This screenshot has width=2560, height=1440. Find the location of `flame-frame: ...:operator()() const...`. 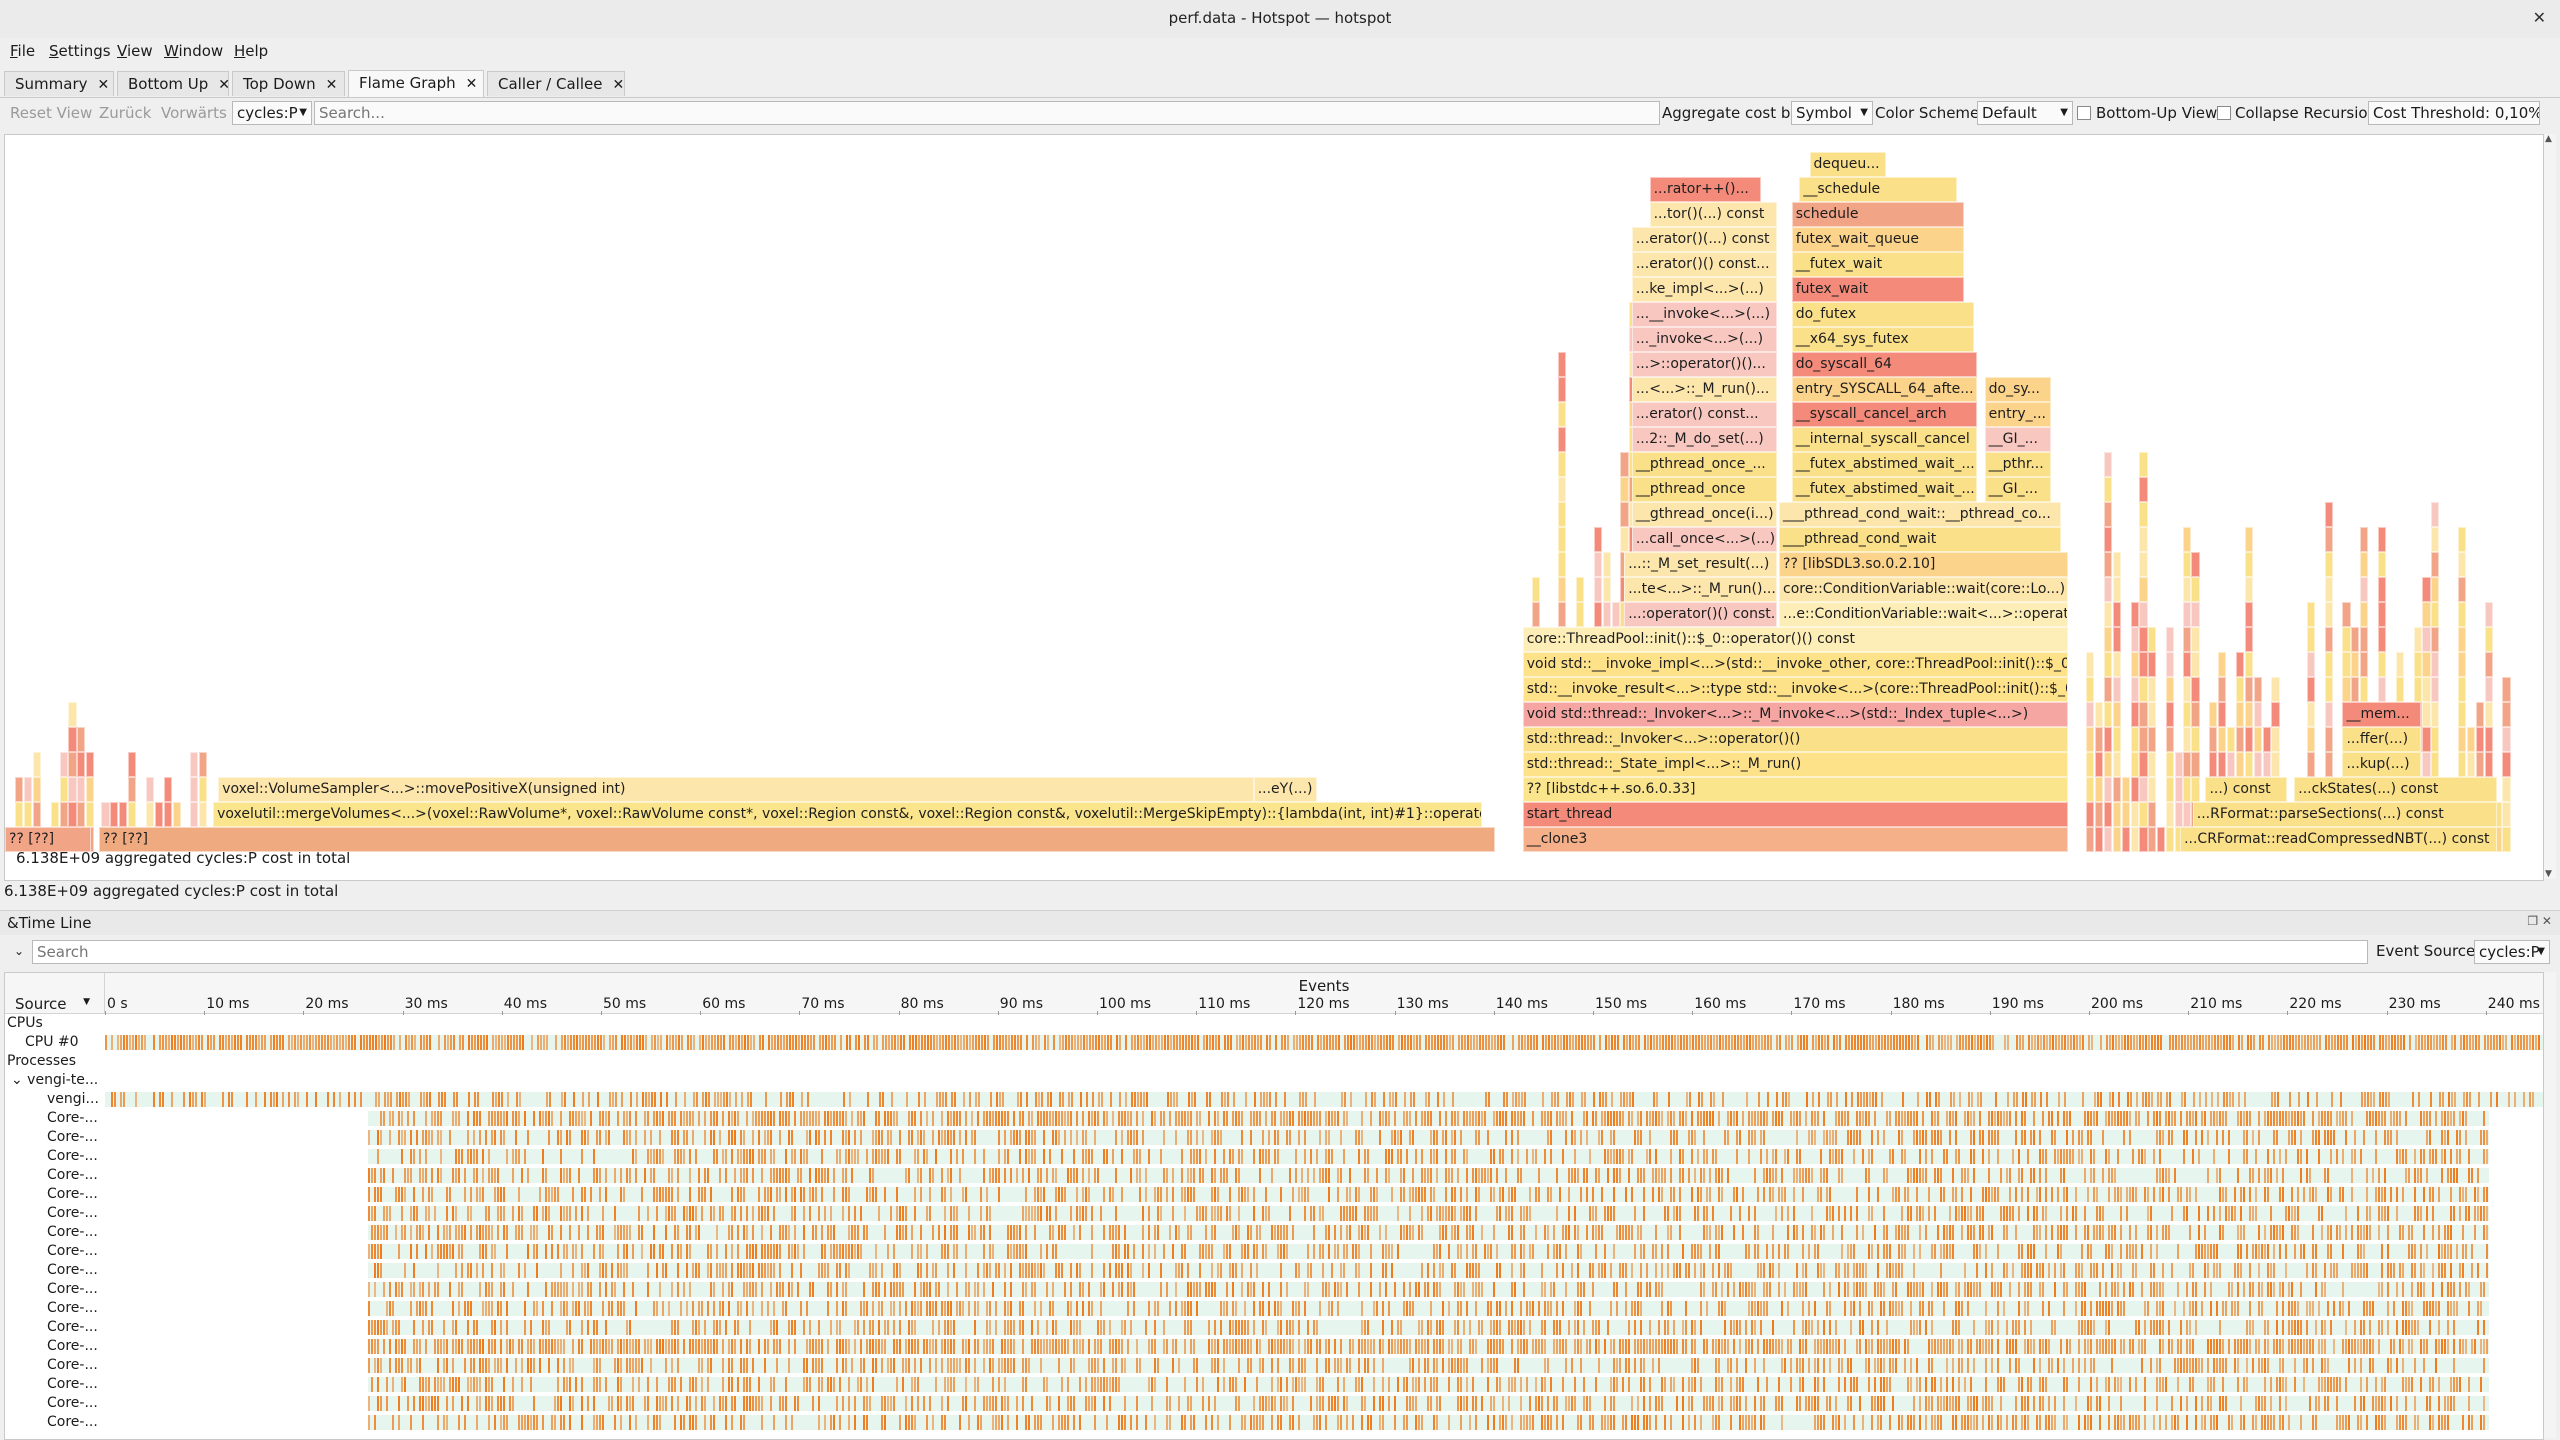

flame-frame: ...:operator()() const... is located at coordinates (1700, 614).